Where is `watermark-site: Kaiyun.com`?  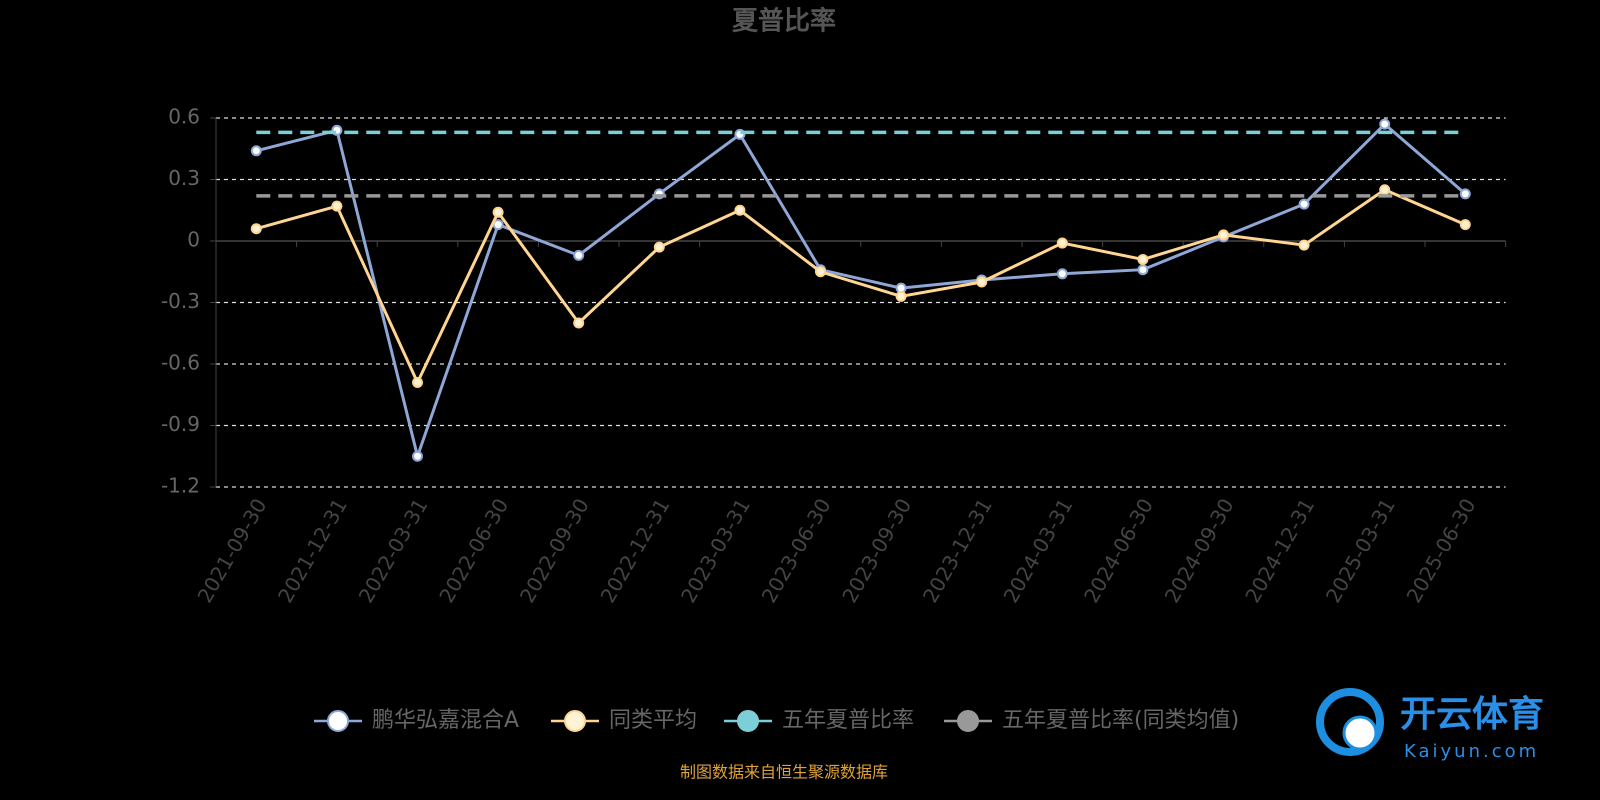 watermark-site: Kaiyun.com is located at coordinates (1471, 751).